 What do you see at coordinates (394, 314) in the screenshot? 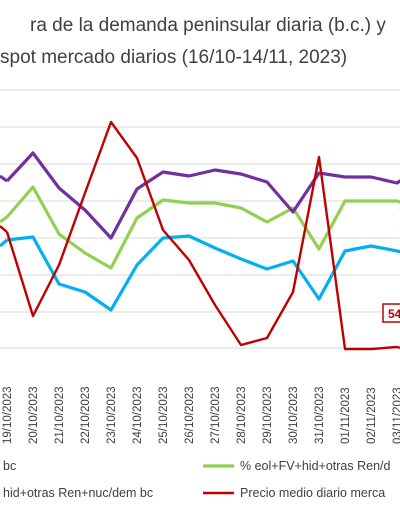
I see `data-label-value: 54` at bounding box center [394, 314].